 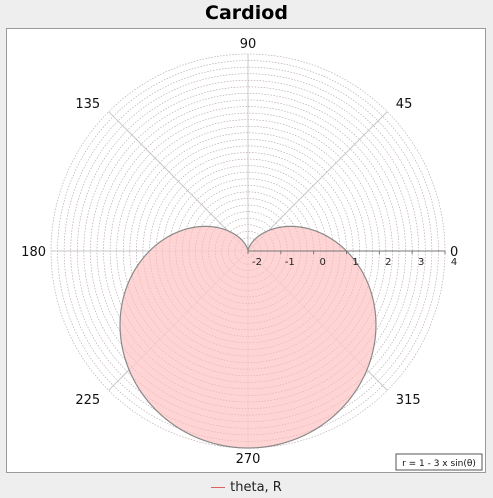 I want to click on angle-tick-label: 270, so click(x=248, y=459).